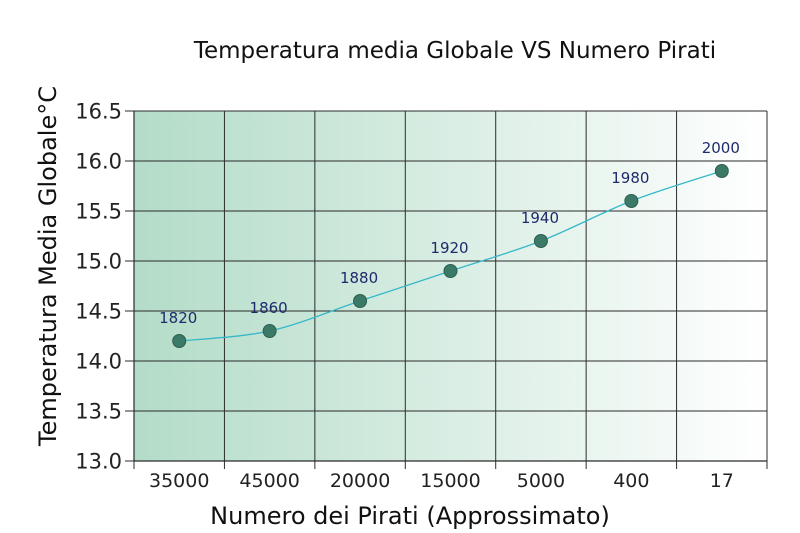  Describe the element at coordinates (630, 178) in the screenshot. I see `point-label-5: 1980` at that location.